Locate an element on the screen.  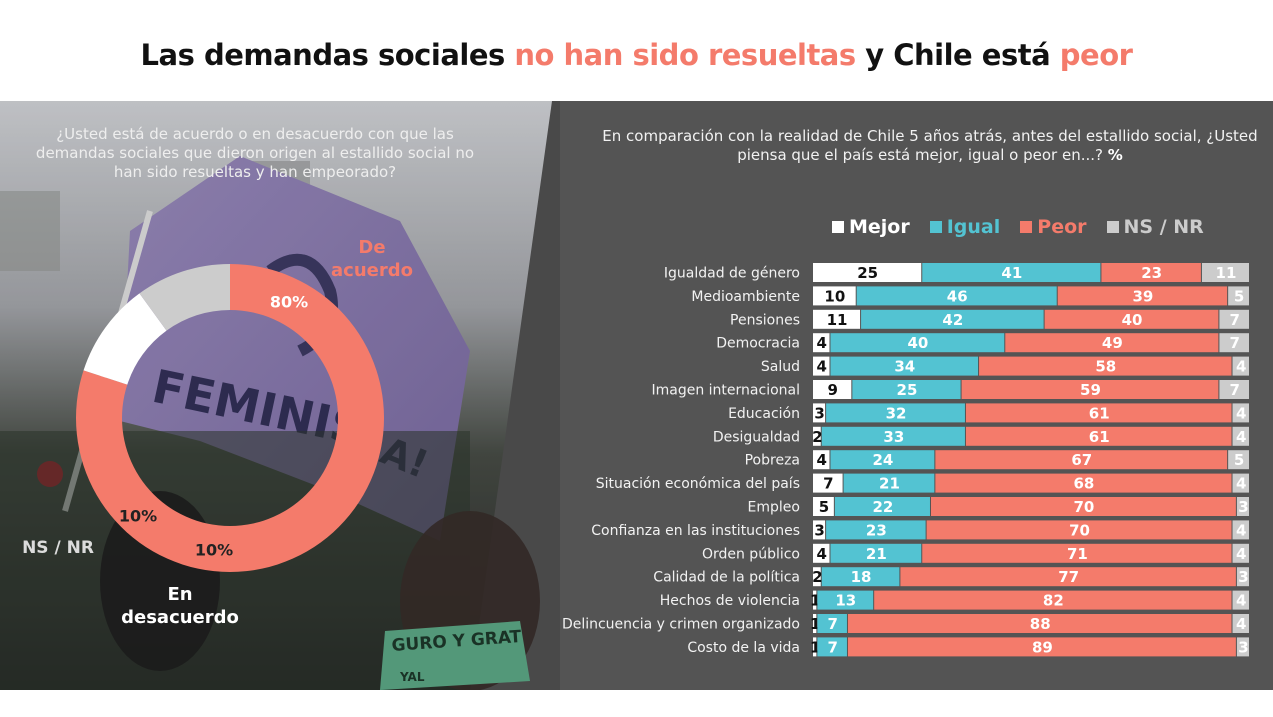
category-label: Democracia is located at coordinates (758, 344).